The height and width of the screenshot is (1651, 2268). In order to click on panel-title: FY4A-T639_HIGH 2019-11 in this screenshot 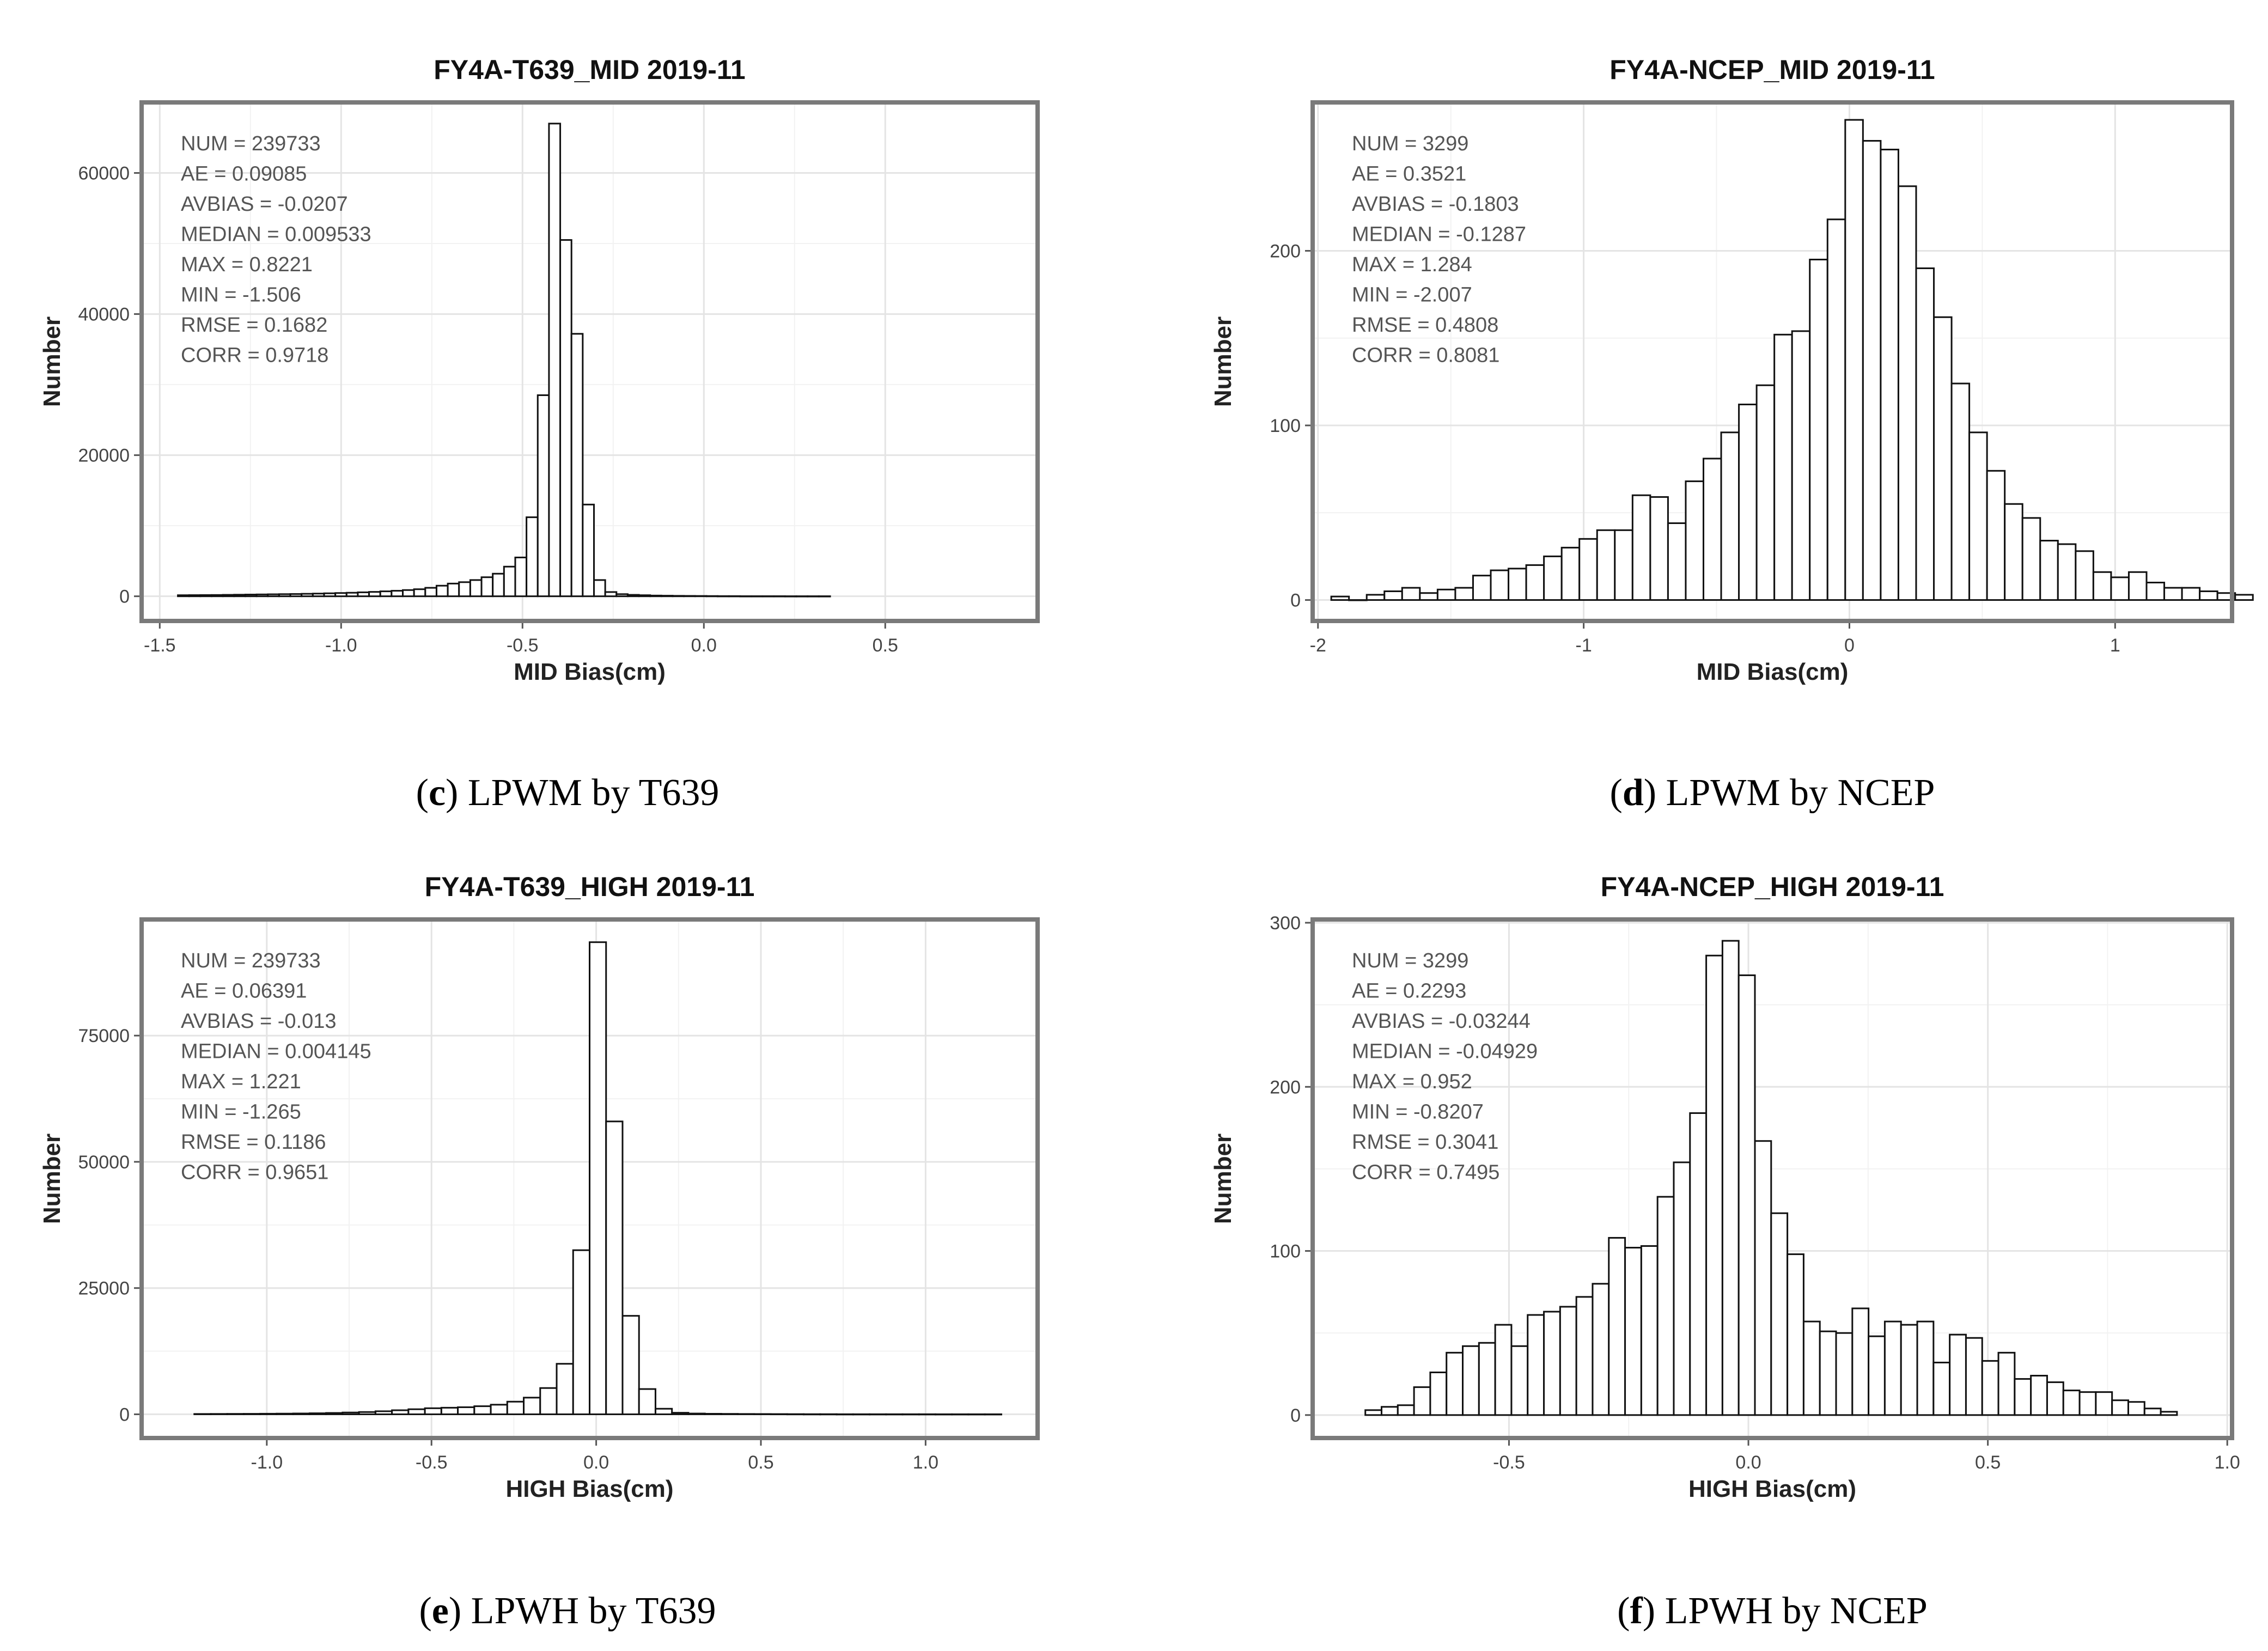, I will do `click(590, 887)`.